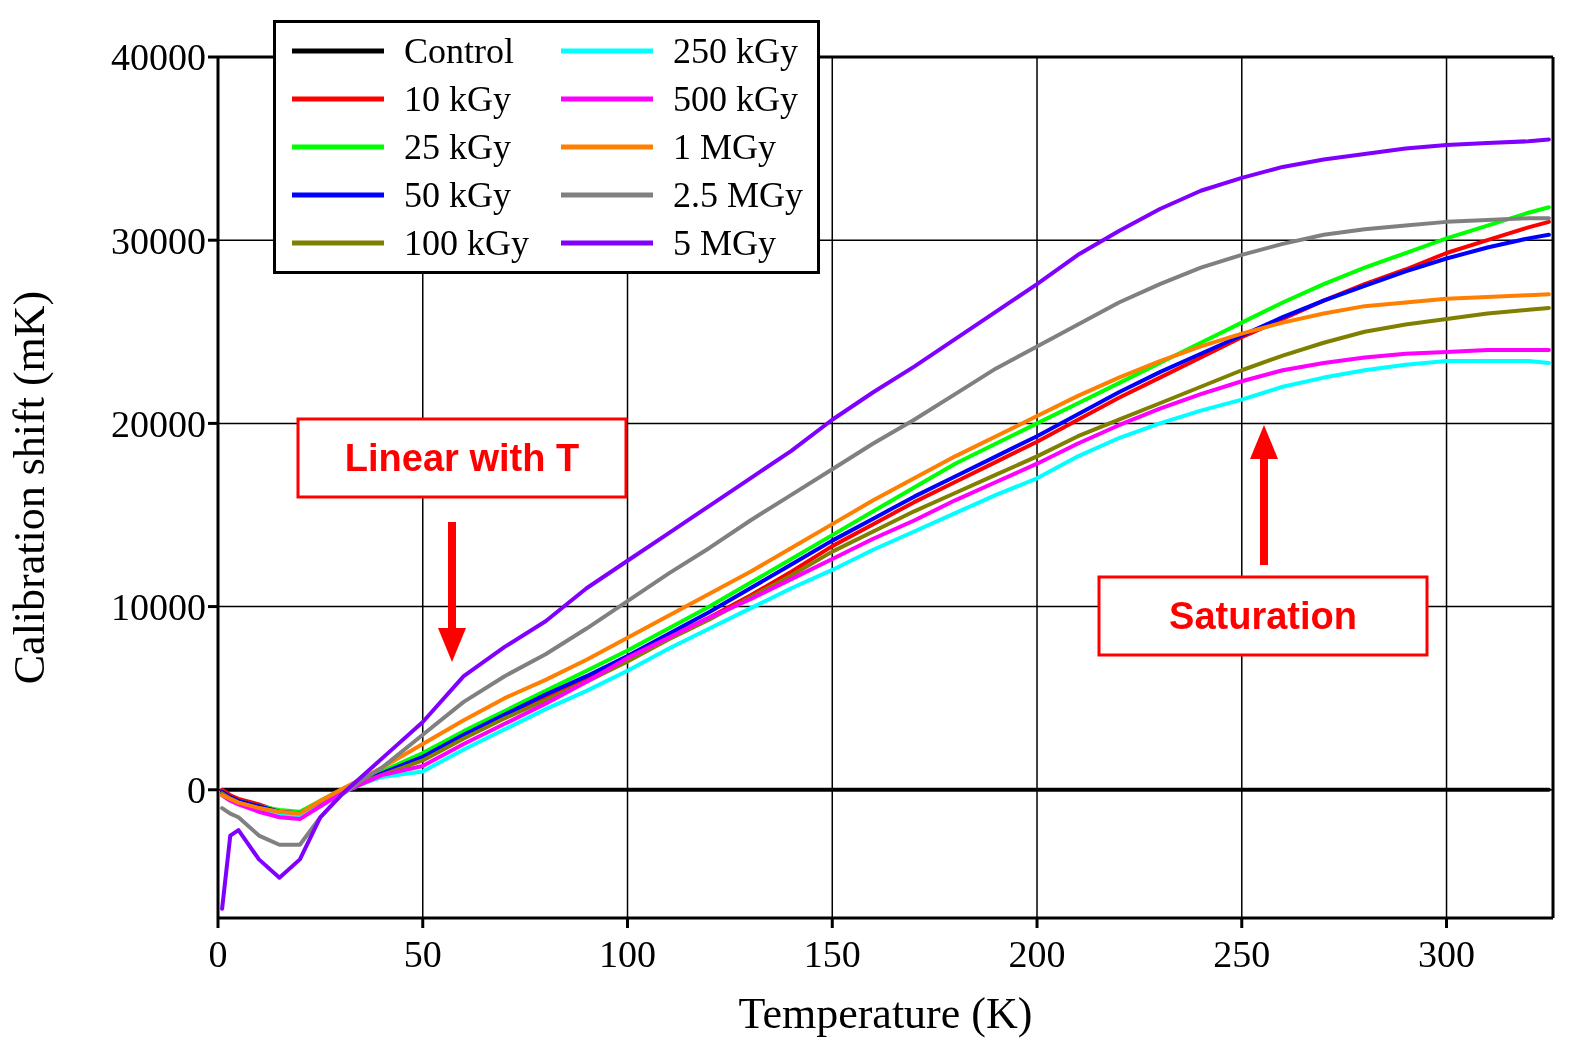 The height and width of the screenshot is (1045, 1574). Describe the element at coordinates (158, 57) in the screenshot. I see `y-tick-label: 40000` at that location.